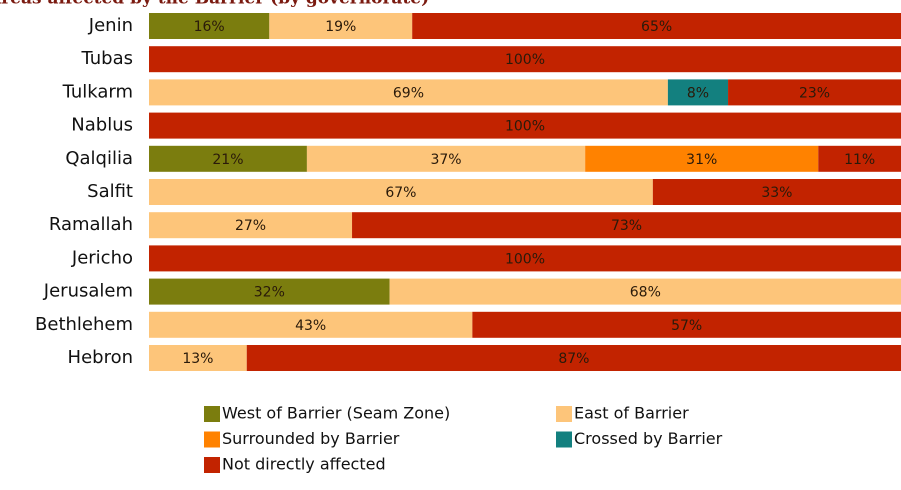  I want to click on value-label: 65%, so click(656, 27).